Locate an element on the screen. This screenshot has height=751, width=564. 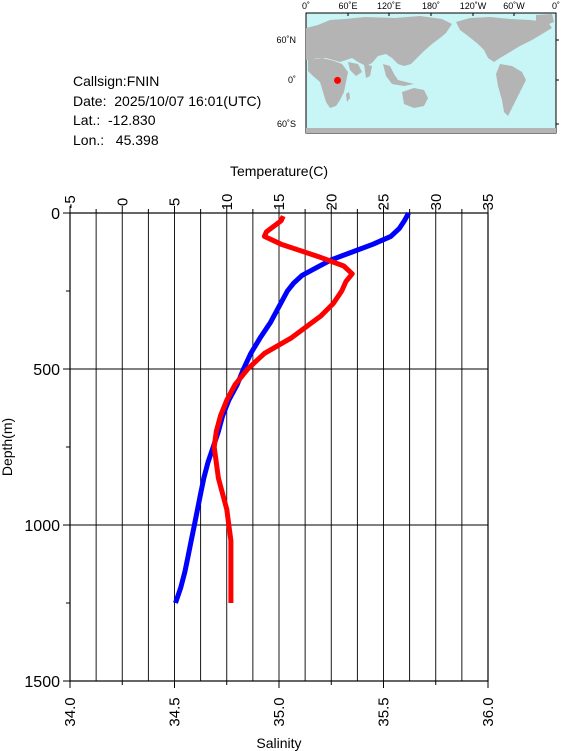
map-longitude-label: 60˚E is located at coordinates (347, 6).